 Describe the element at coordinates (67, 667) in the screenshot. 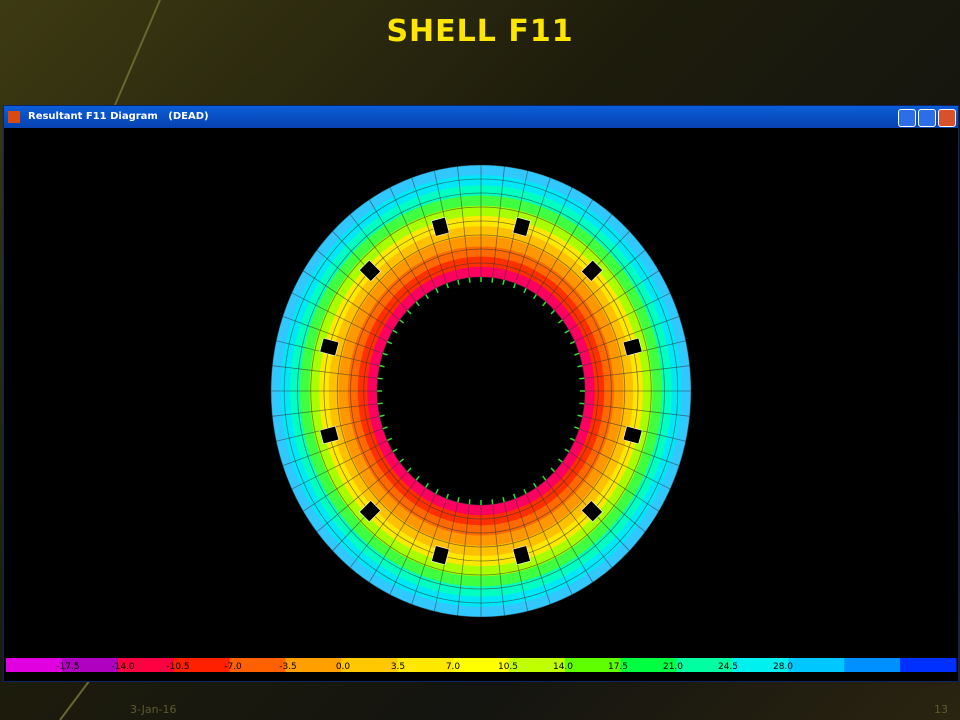

I see `legend-label: -17.5` at that location.